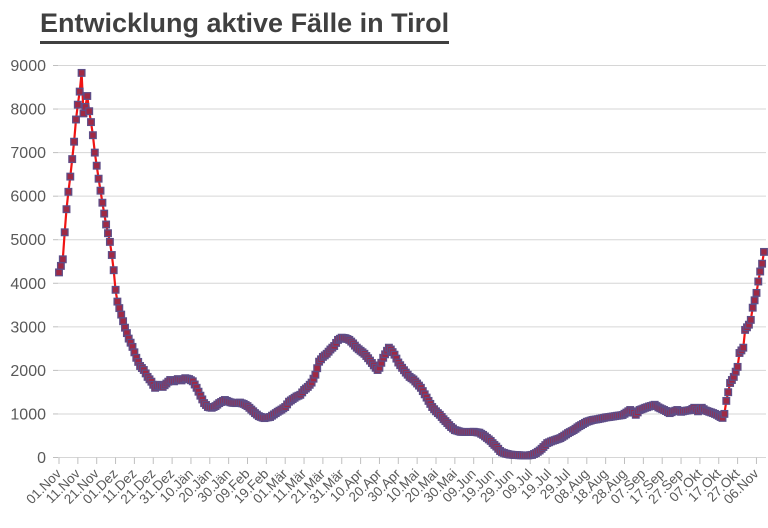 This screenshot has width=768, height=528. What do you see at coordinates (28, 371) in the screenshot?
I see `y-axis-label: 2000` at bounding box center [28, 371].